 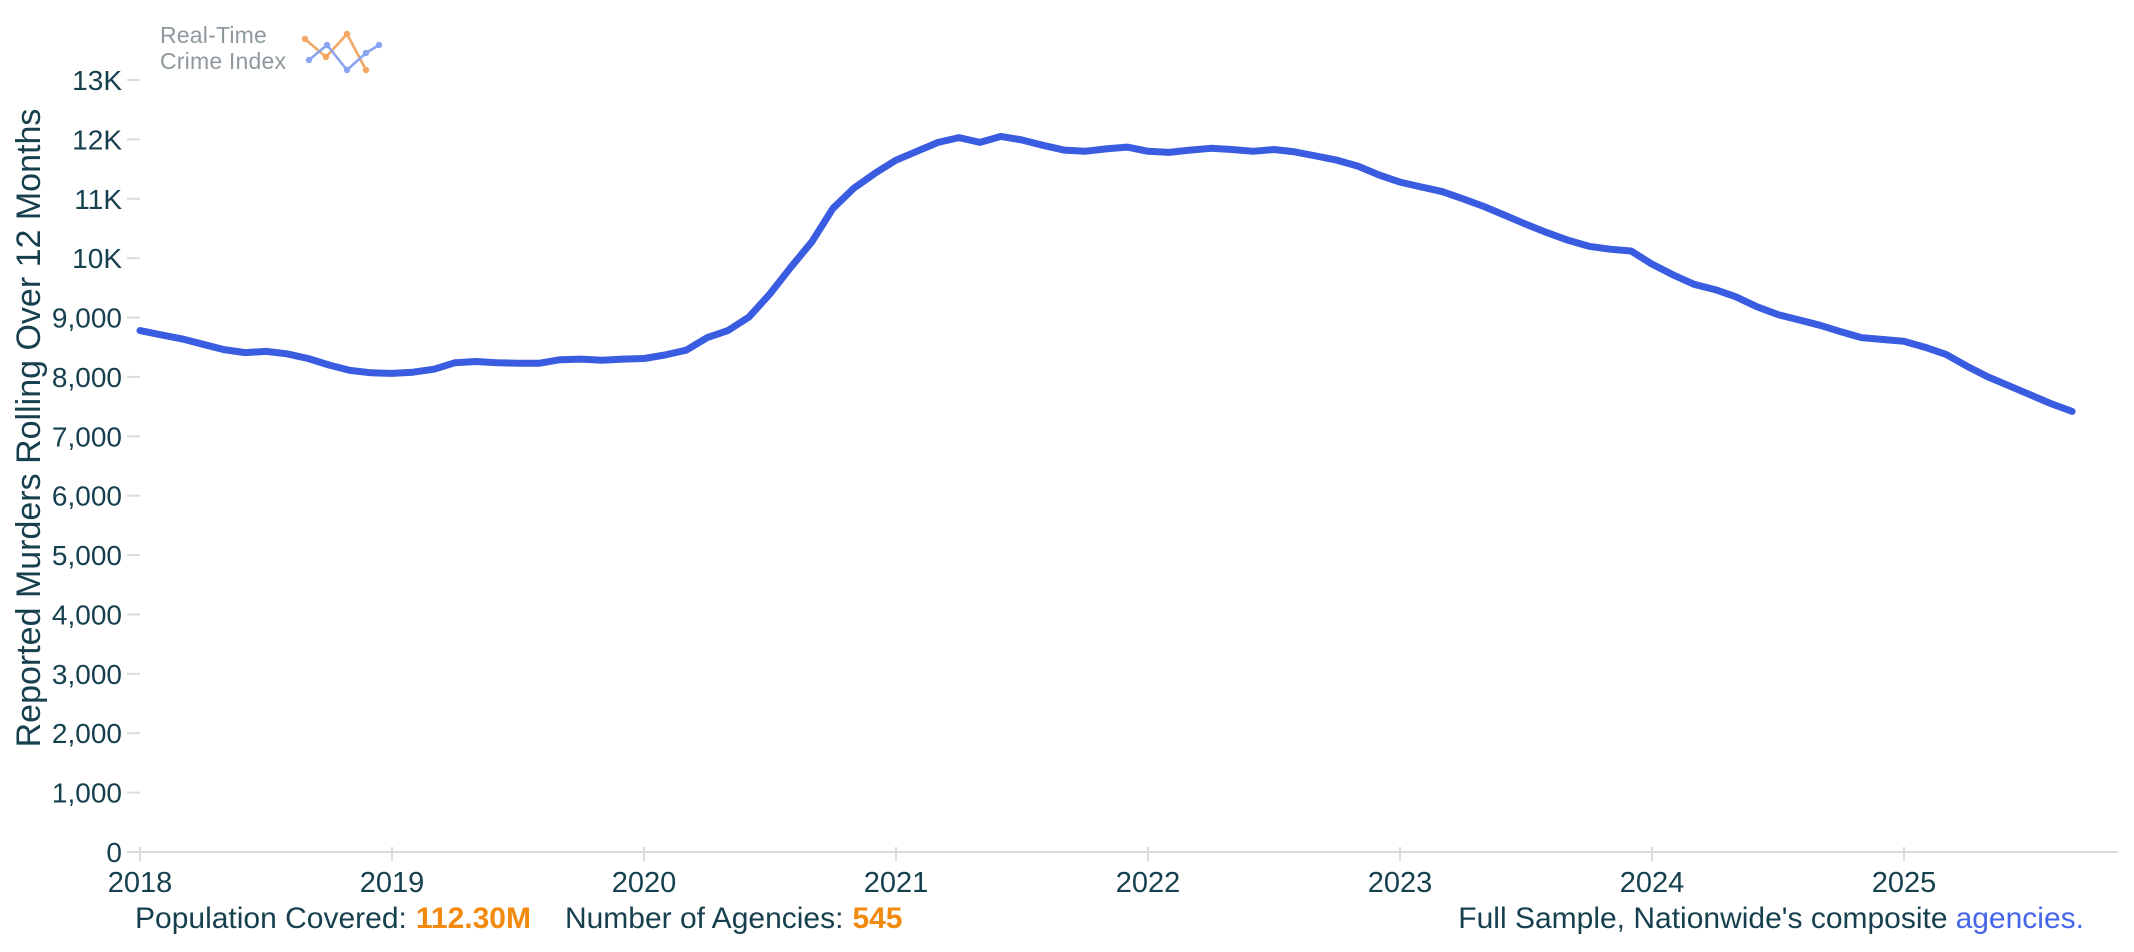 What do you see at coordinates (1148, 883) in the screenshot?
I see `x-tick-label: 2022` at bounding box center [1148, 883].